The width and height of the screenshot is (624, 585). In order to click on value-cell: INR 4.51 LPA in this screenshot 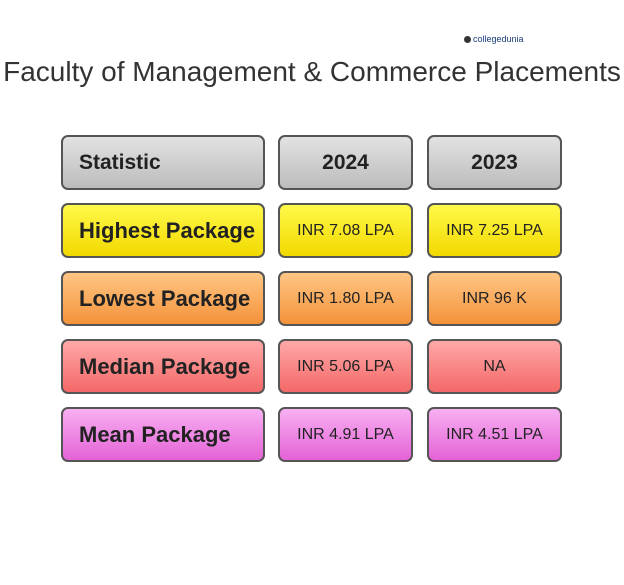, I will do `click(494, 434)`.